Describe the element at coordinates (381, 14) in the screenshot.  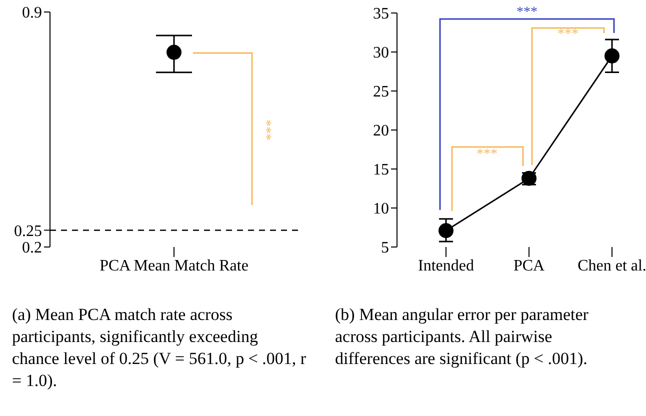
I see `y-tick-label: 35` at that location.